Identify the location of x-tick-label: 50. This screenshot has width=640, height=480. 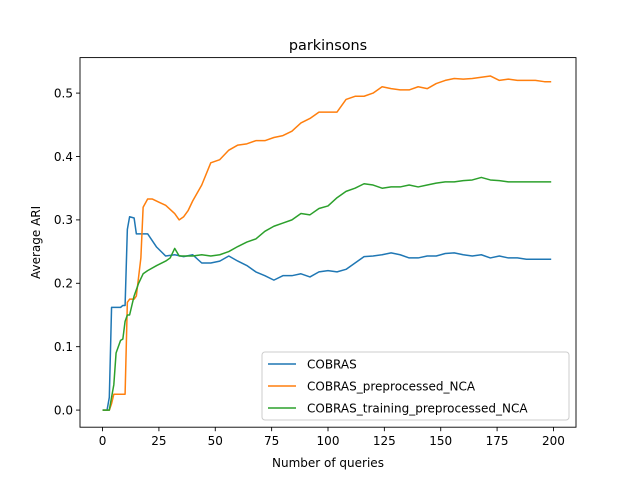
(215, 441).